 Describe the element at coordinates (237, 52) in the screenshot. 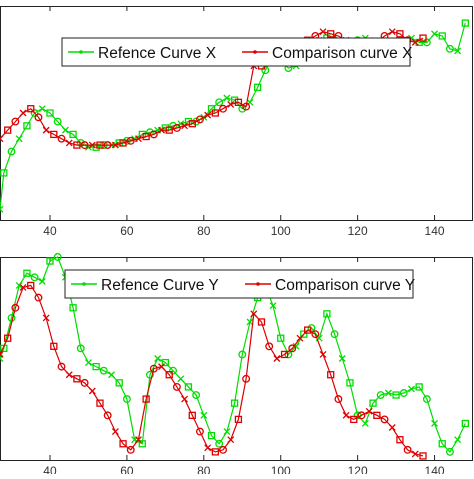

I see `legend: Refence Curve X Comparison curve X` at that location.